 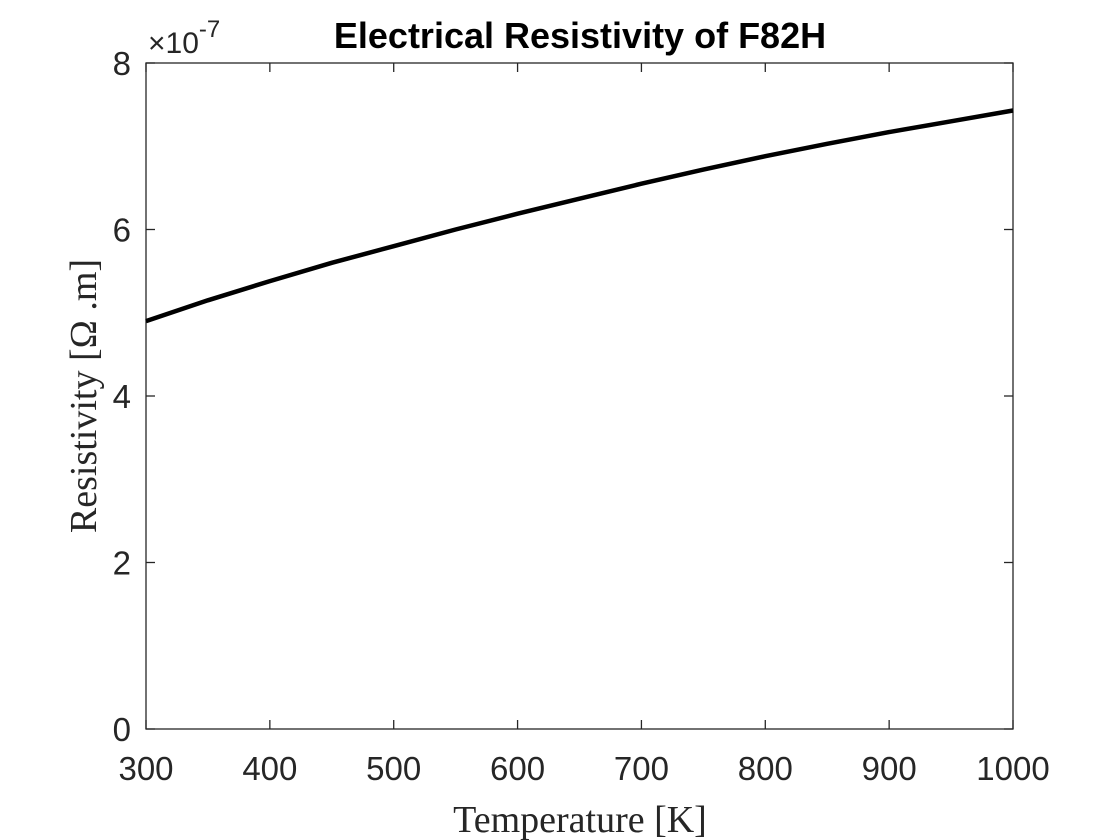 What do you see at coordinates (145, 768) in the screenshot?
I see `x-tick-label: 300` at bounding box center [145, 768].